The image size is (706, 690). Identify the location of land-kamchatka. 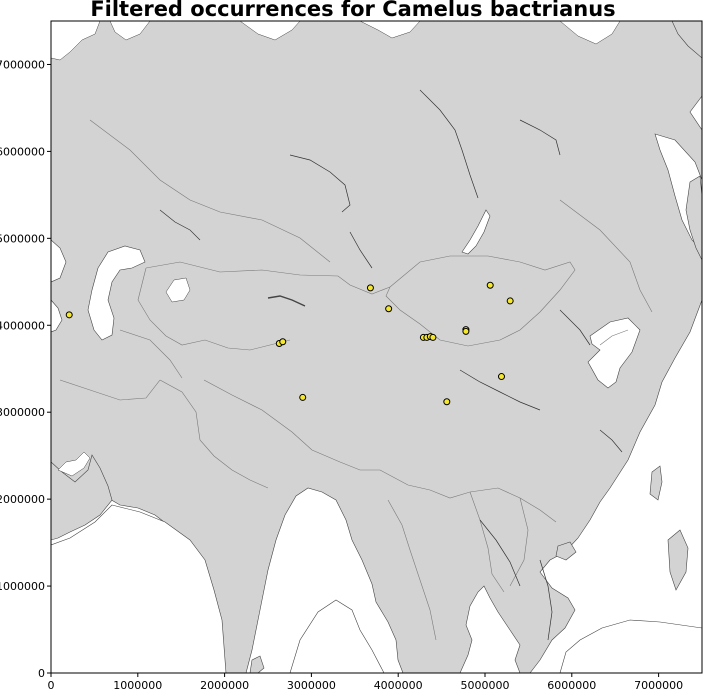
(686, 40).